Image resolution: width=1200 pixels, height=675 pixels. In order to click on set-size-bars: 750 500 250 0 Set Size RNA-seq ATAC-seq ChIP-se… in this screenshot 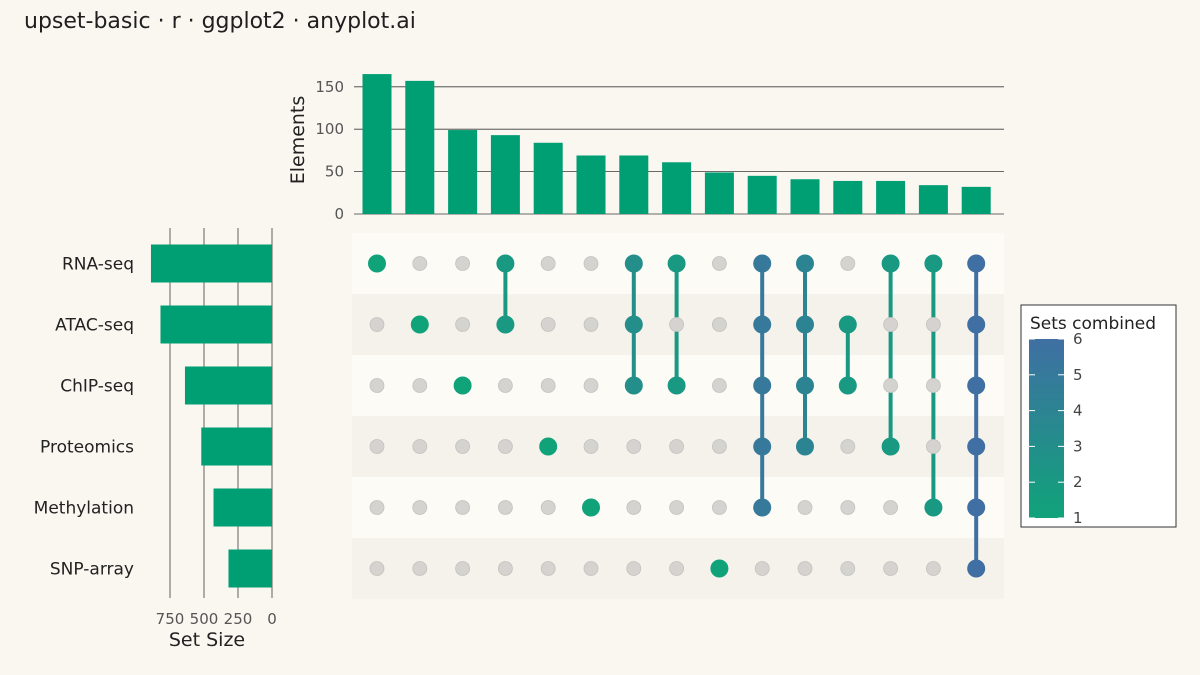, I will do `click(155, 439)`.